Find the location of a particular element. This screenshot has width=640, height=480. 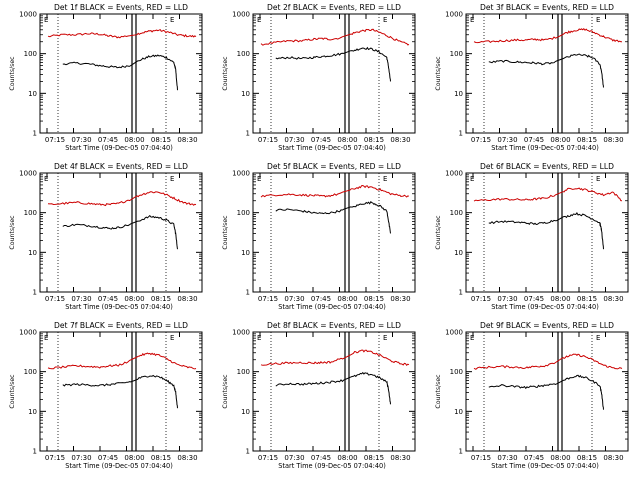

panel-title: Det 1f BLACK = Events, RED = LLD is located at coordinates (121, 7).